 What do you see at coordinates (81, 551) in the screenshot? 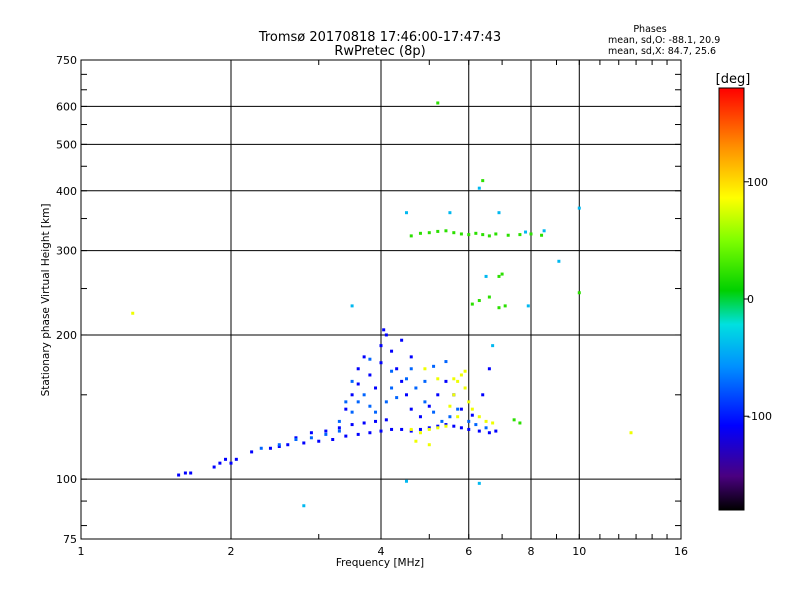
I see `x-tick-label: 1` at bounding box center [81, 551].